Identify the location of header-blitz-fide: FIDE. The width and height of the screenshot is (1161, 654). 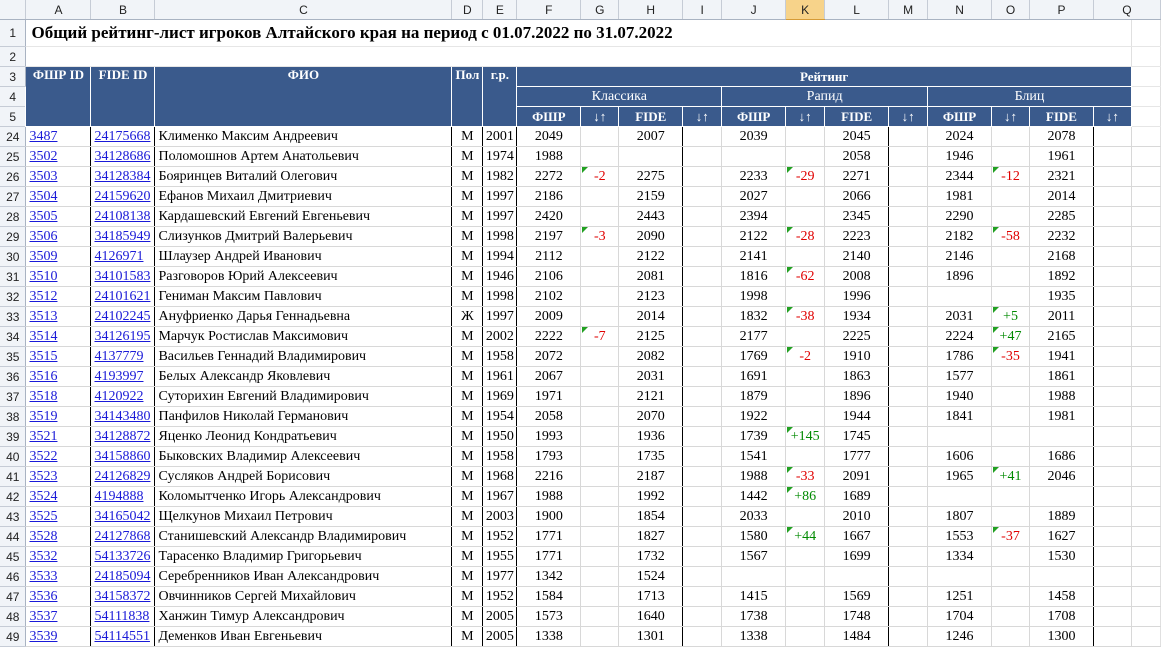
(1061, 116).